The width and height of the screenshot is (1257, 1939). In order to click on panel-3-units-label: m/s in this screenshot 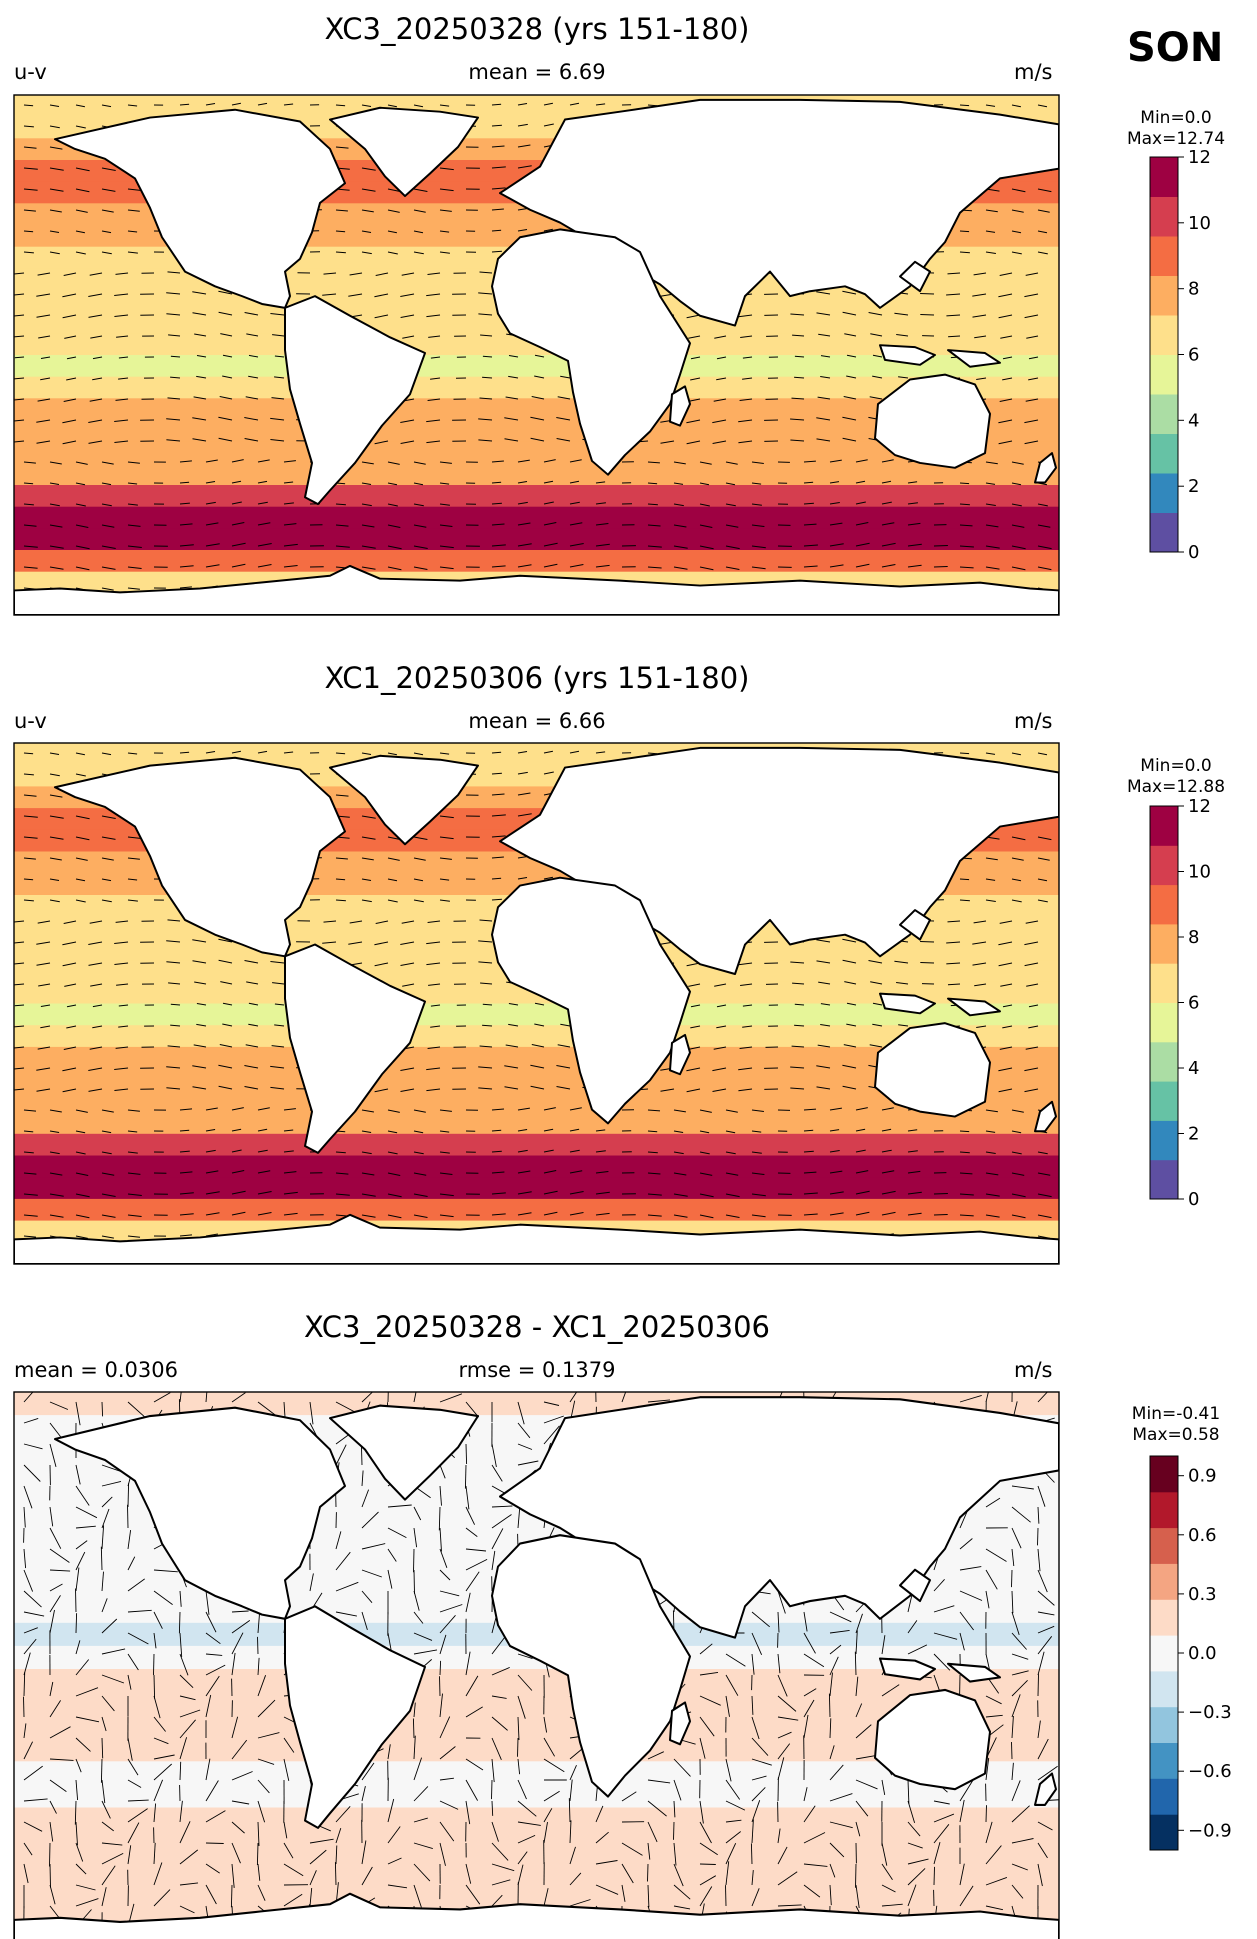, I will do `click(1033, 1370)`.